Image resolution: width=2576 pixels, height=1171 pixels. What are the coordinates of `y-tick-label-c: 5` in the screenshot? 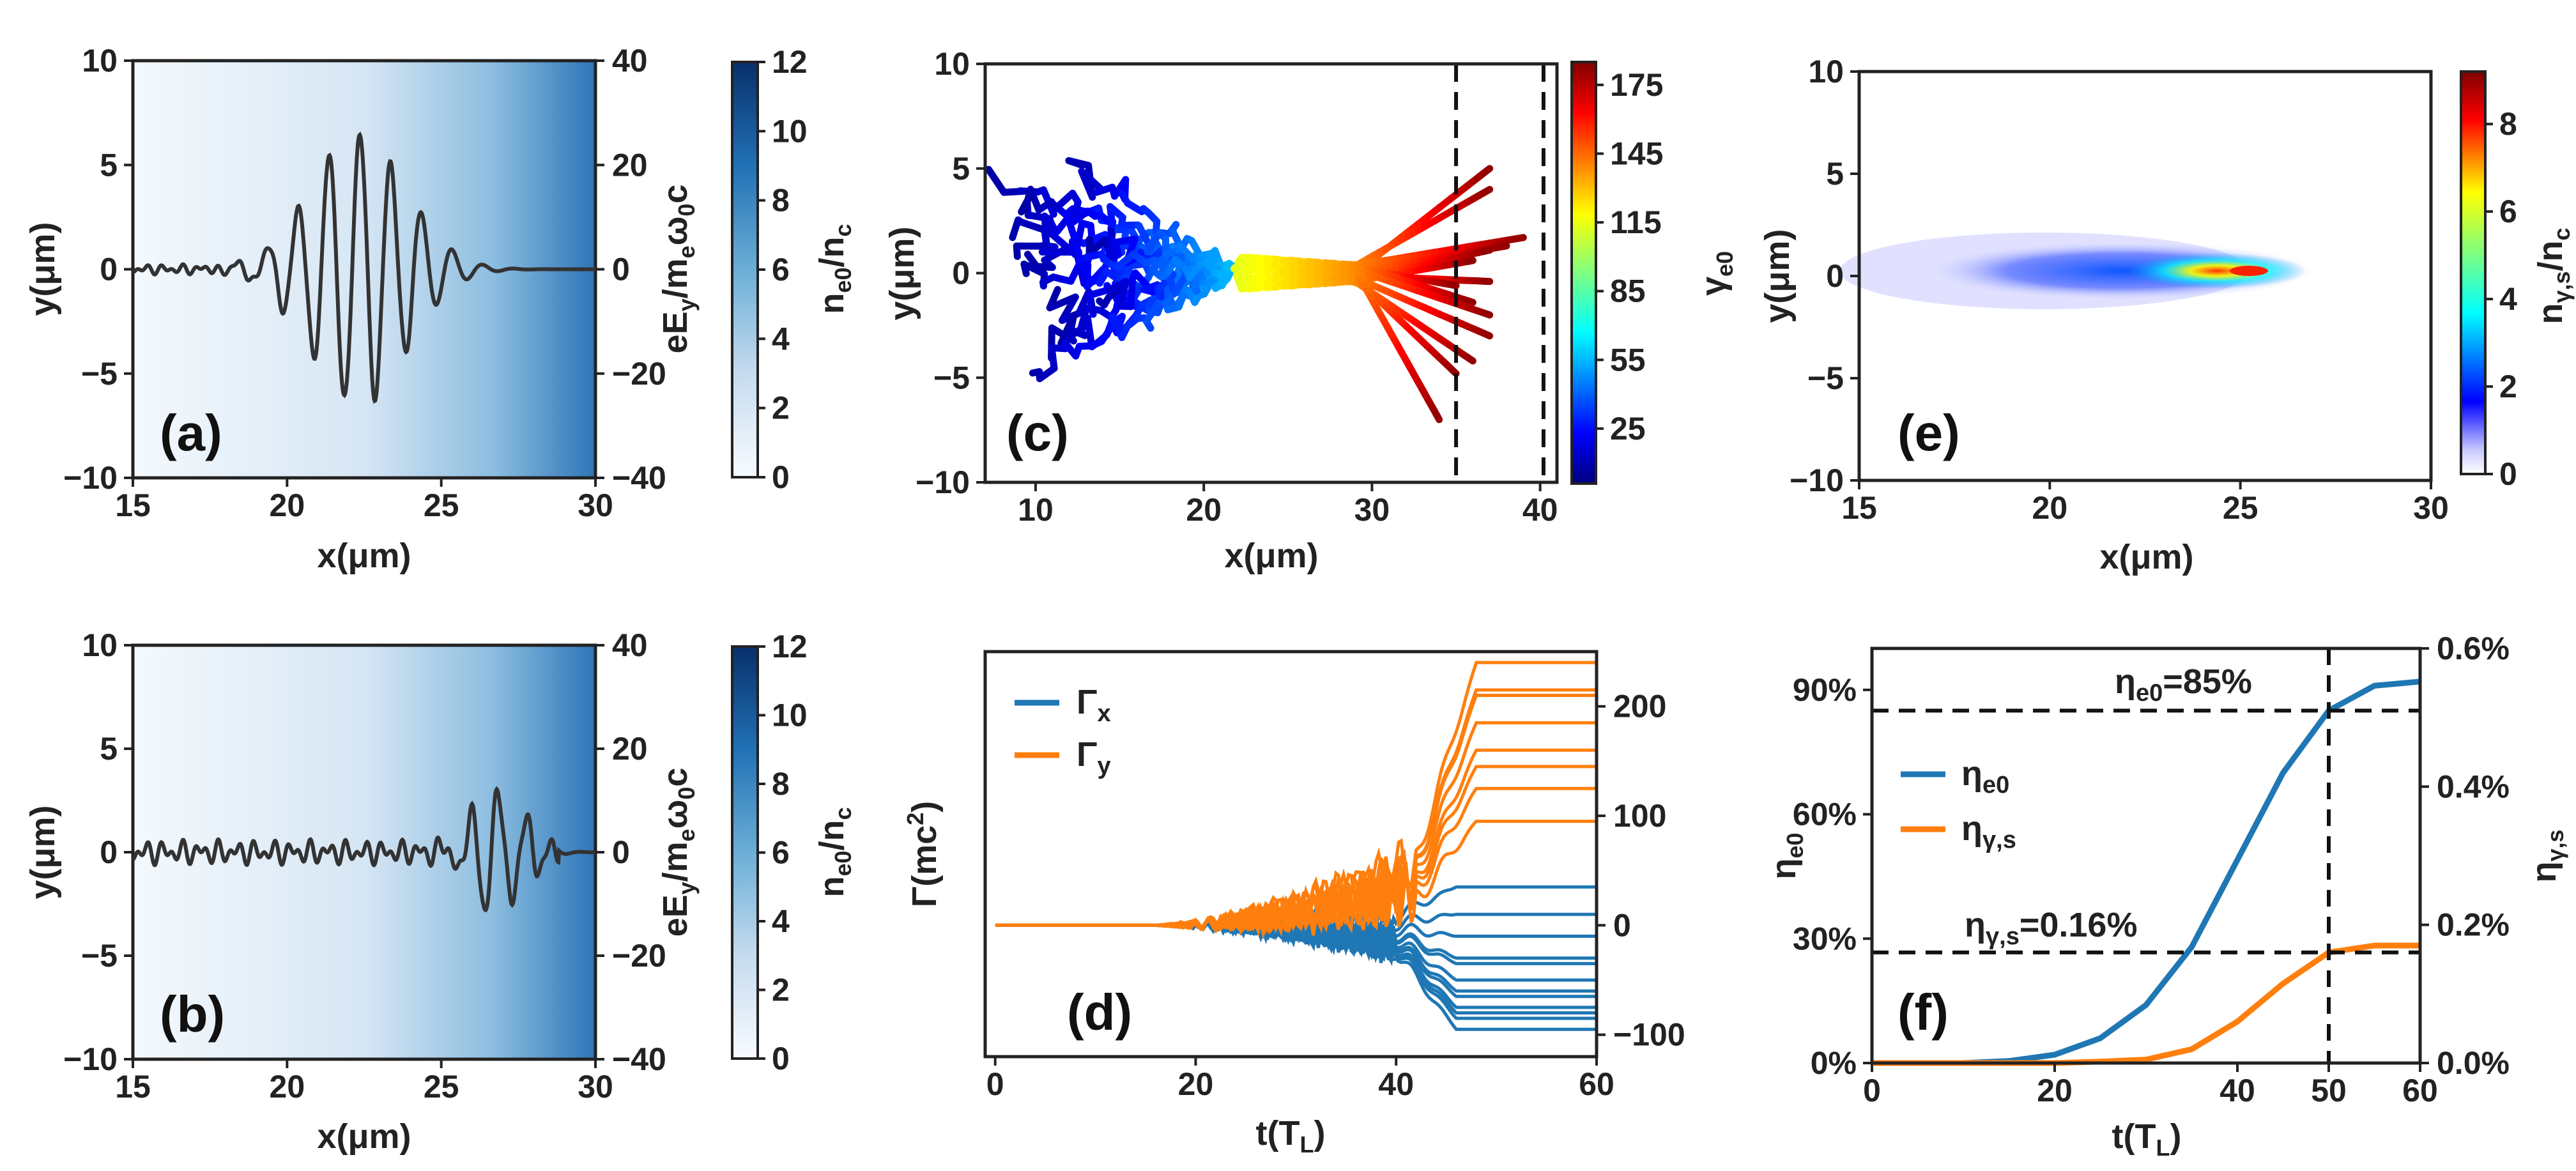 It's located at (961, 169).